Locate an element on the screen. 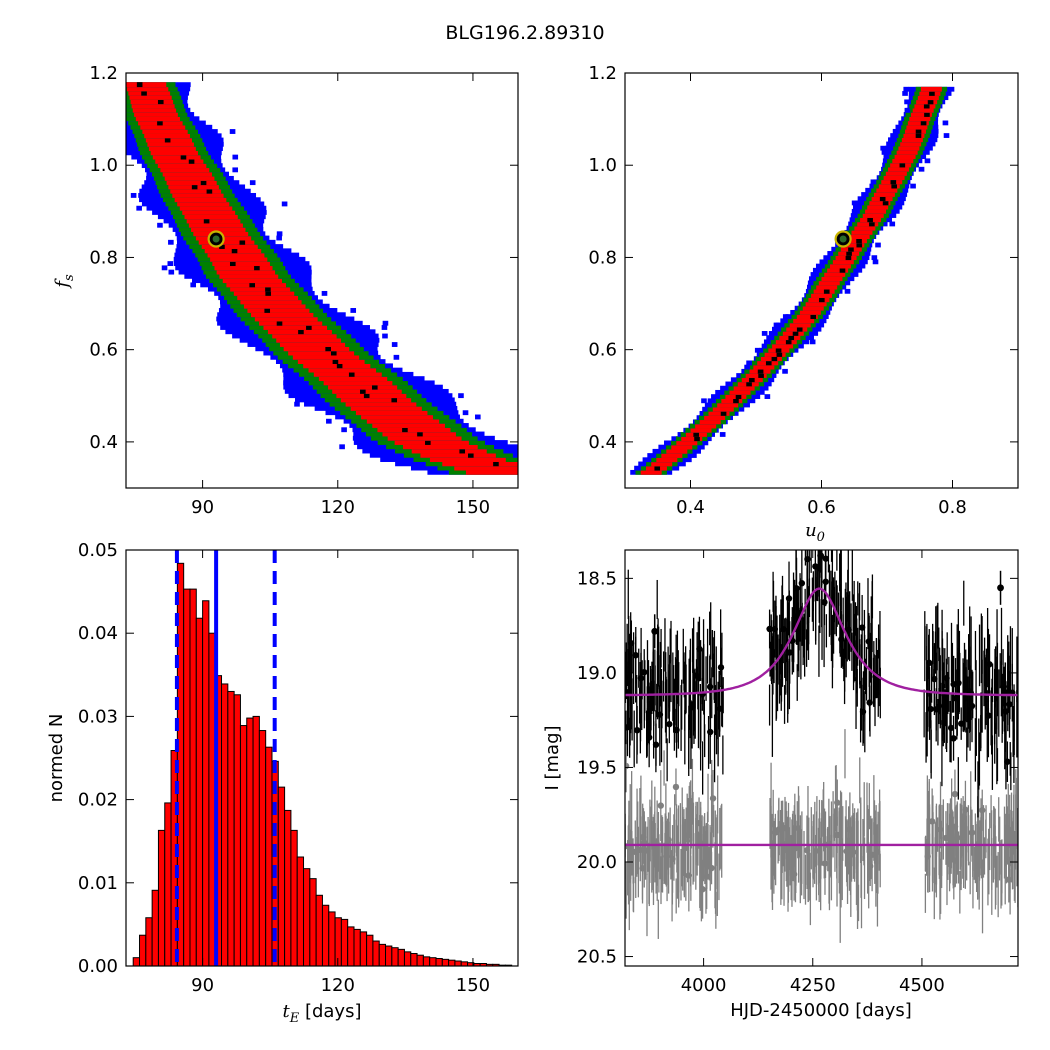 This screenshot has height=1050, width=1050. y-tick-label: 0.04 is located at coordinates (98, 633).